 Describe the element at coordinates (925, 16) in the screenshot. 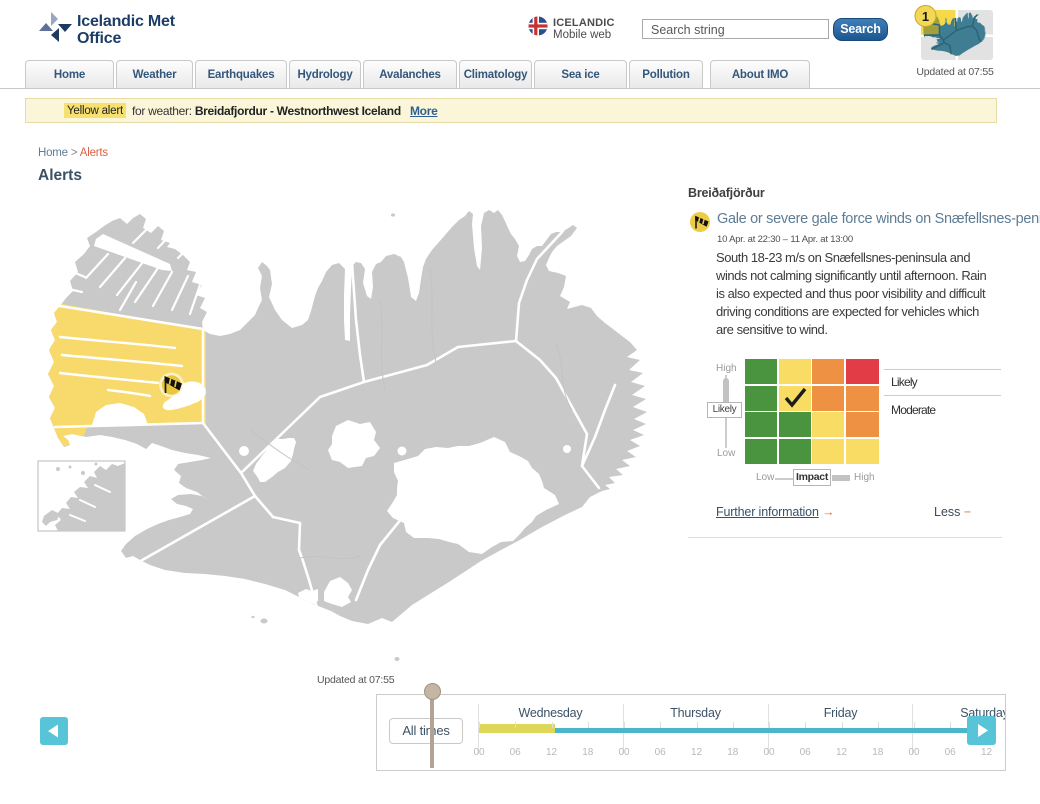

I see `svg-text: 1` at that location.